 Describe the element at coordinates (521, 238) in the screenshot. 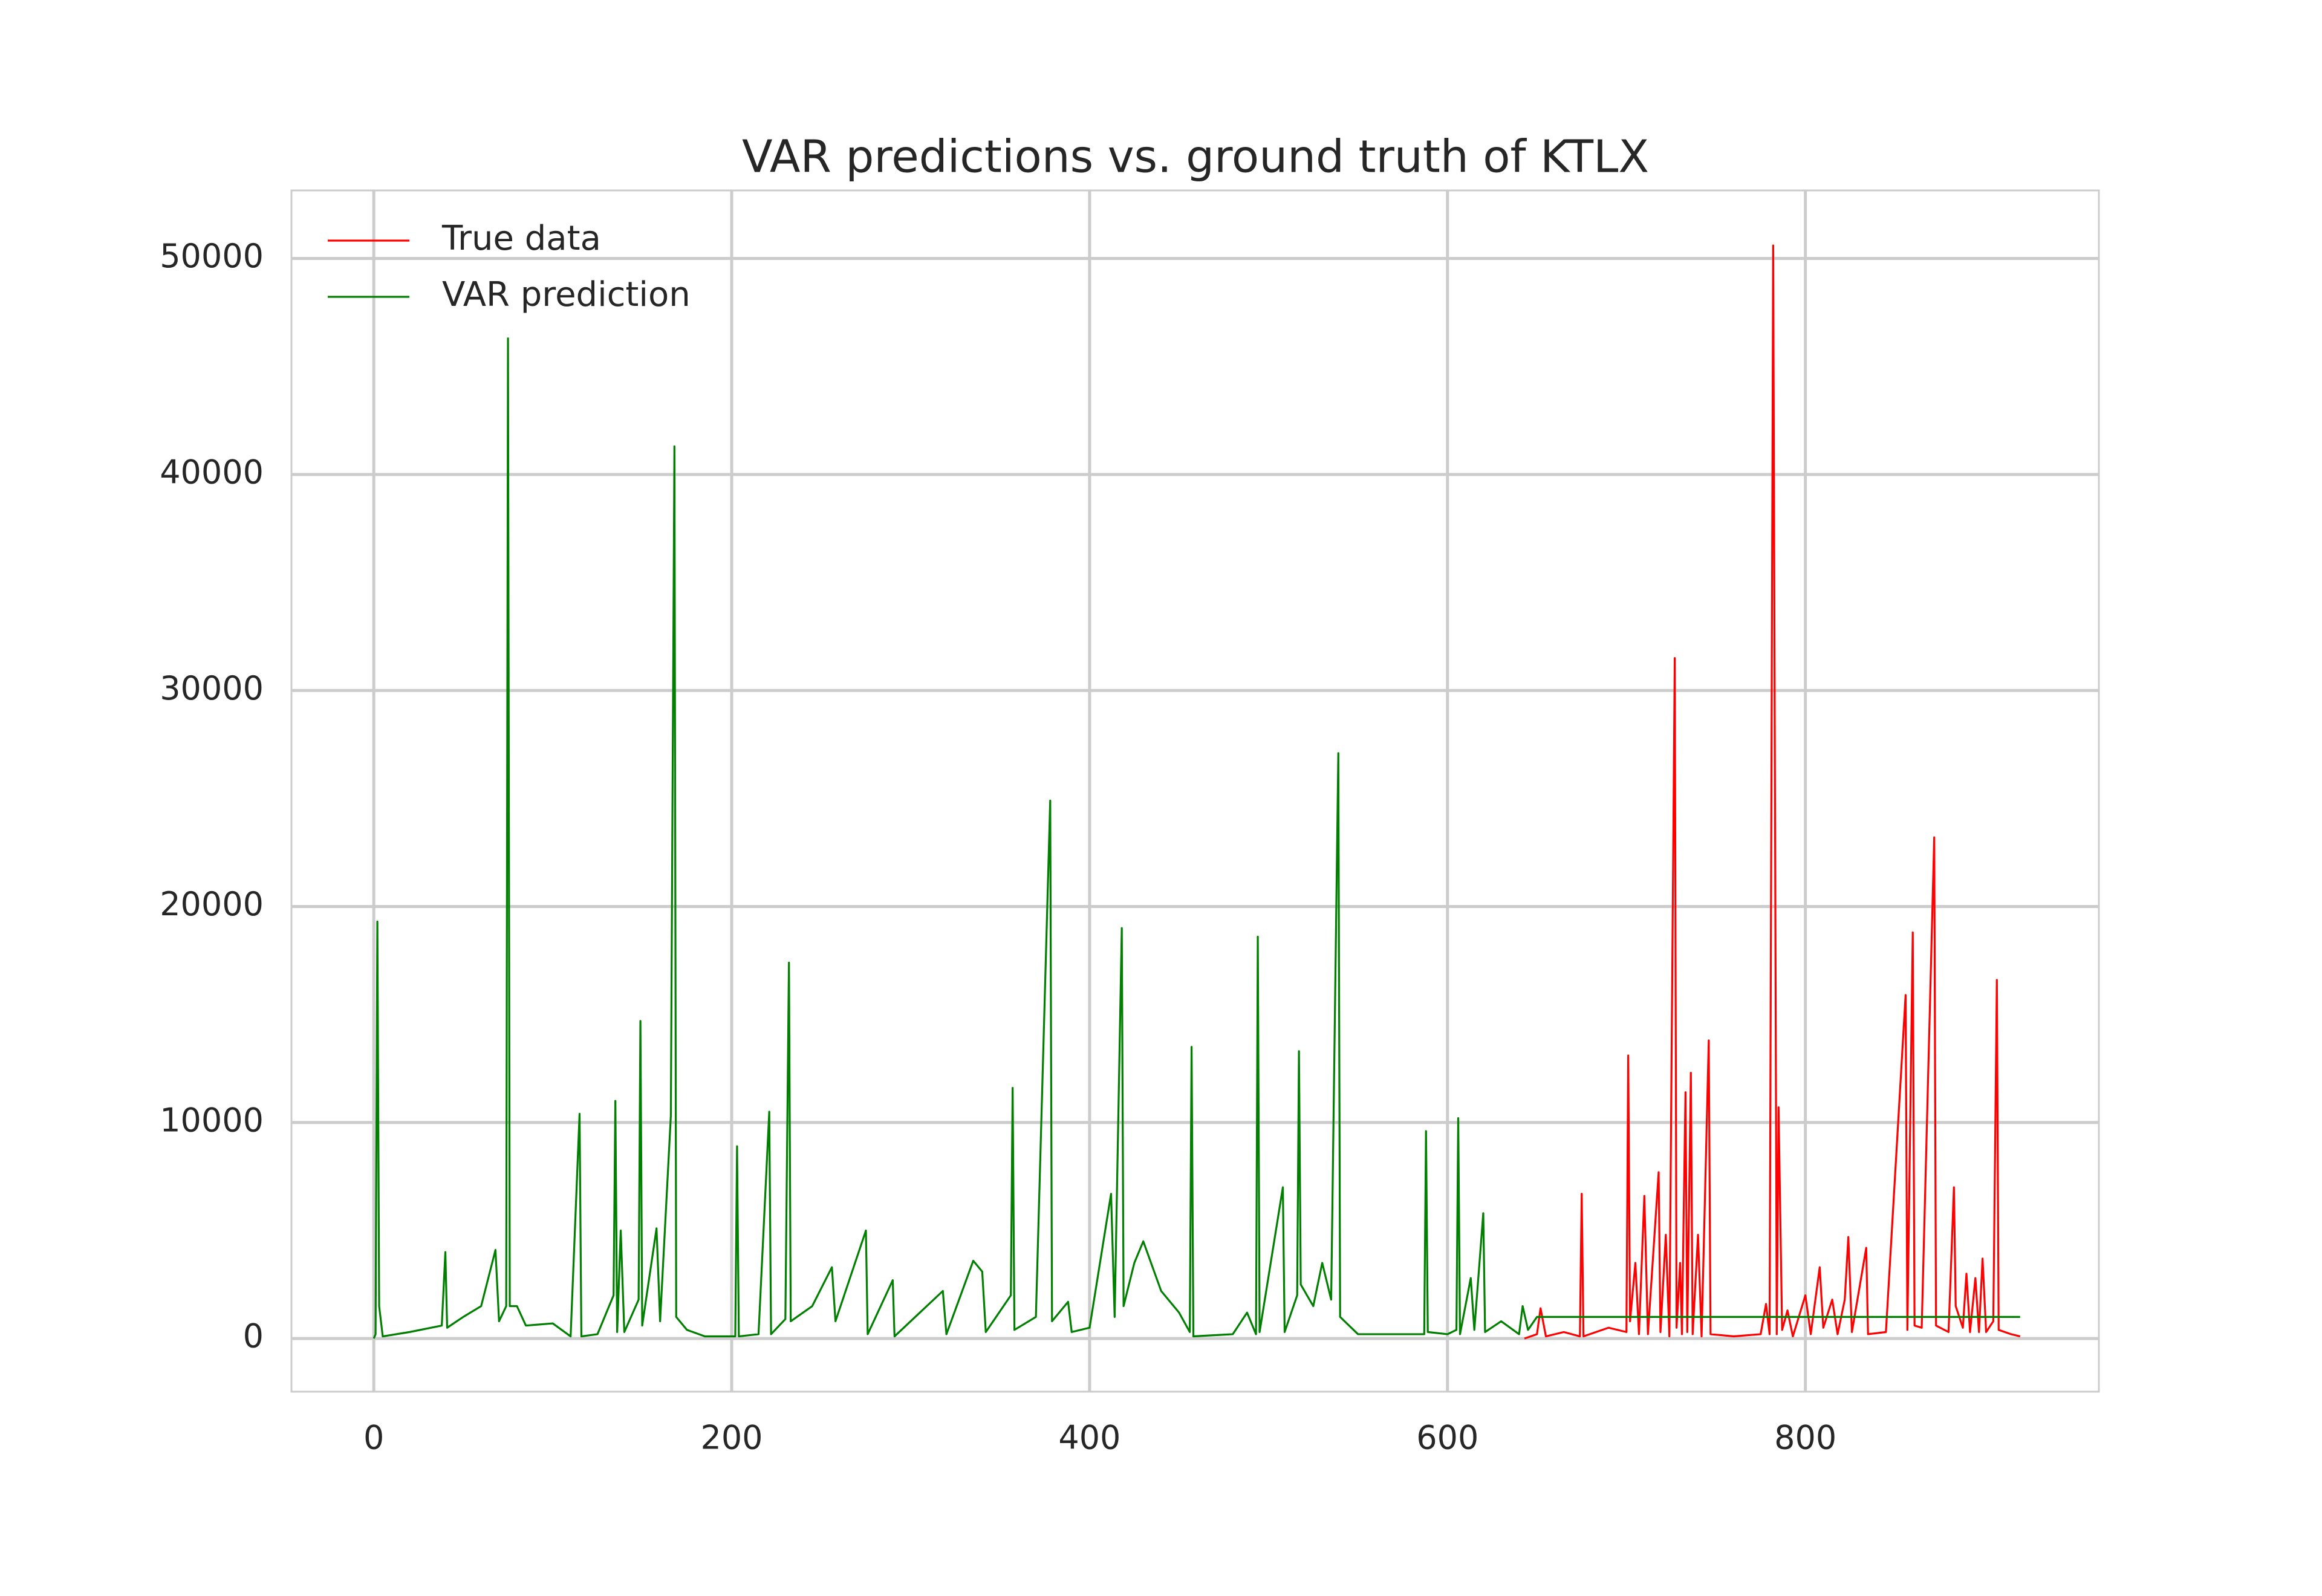

I see `legend-label: True data` at that location.